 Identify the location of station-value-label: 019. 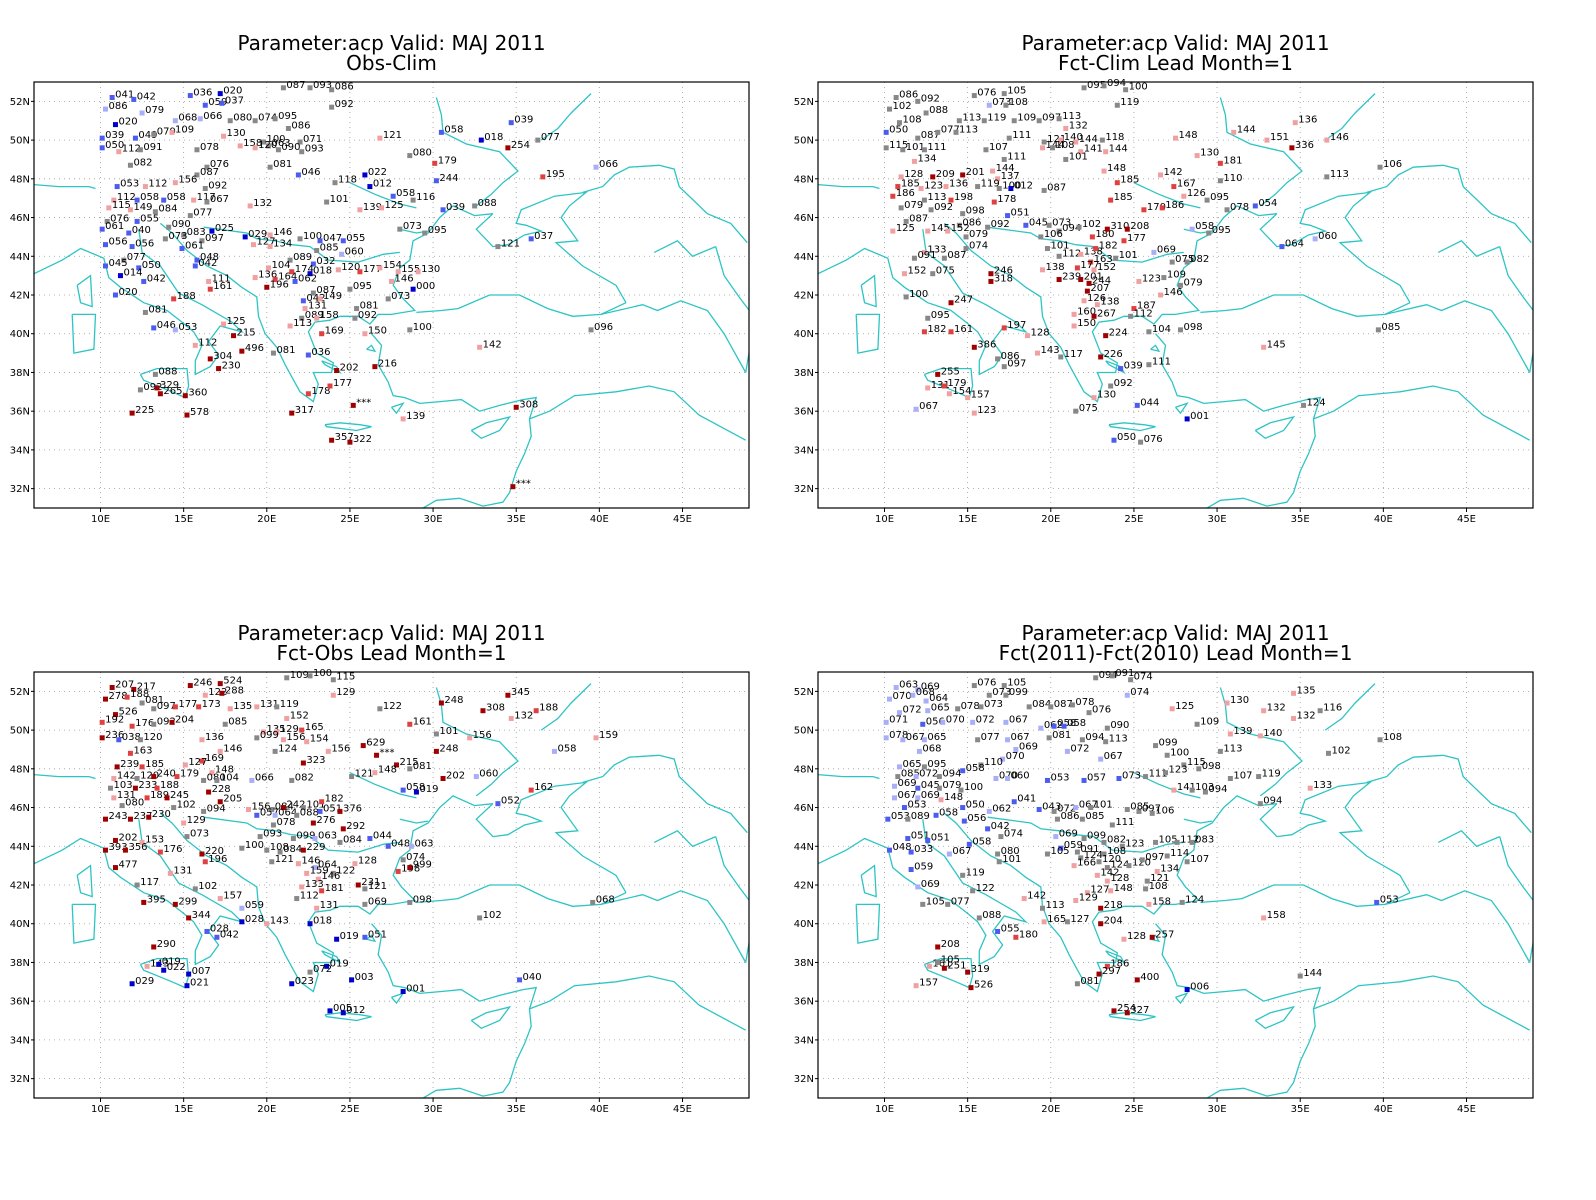
(339, 963).